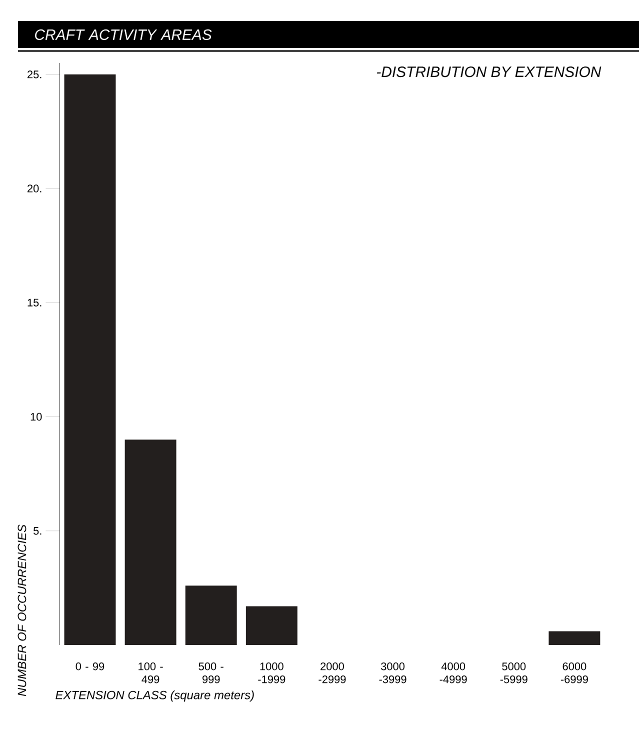 The image size is (639, 745). Describe the element at coordinates (35, 302) in the screenshot. I see `y-tick-label: 15.` at that location.